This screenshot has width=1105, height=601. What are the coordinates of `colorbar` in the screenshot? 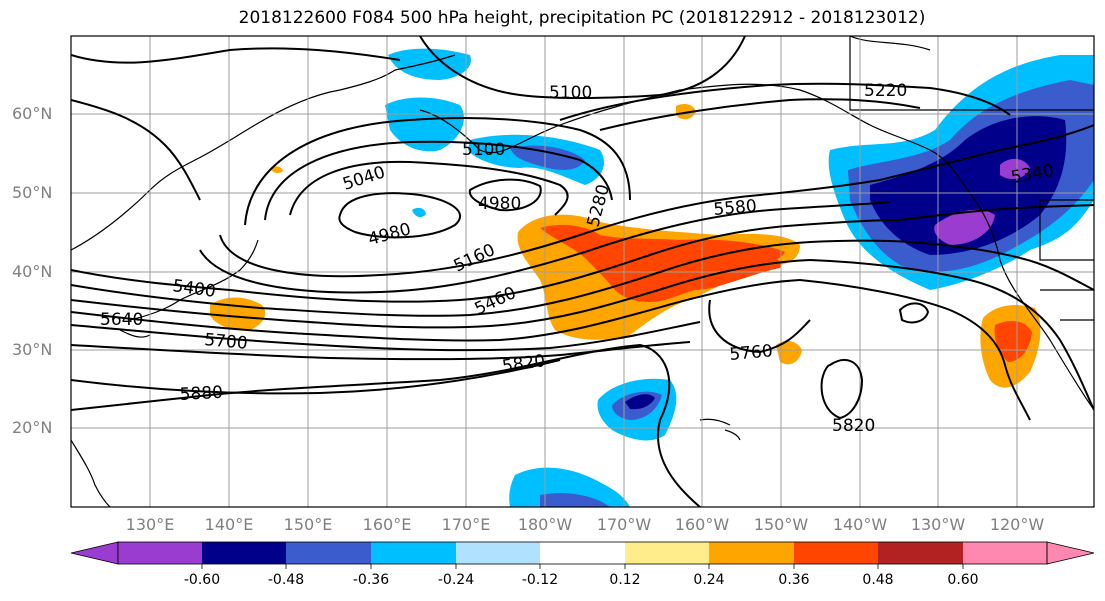 It's located at (582, 555).